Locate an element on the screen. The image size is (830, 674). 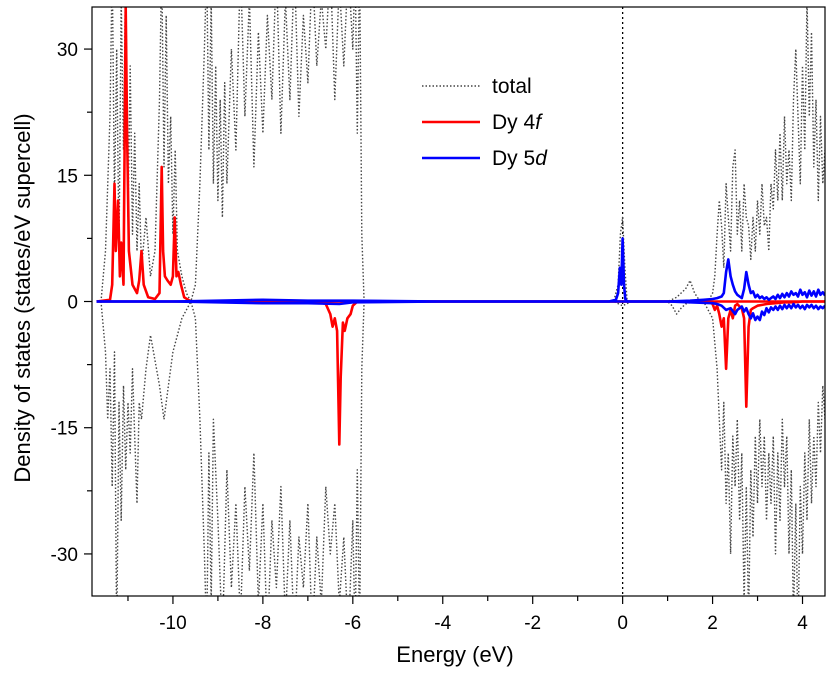
legend-label-dy-5d: Dy 5d is located at coordinates (520, 158).